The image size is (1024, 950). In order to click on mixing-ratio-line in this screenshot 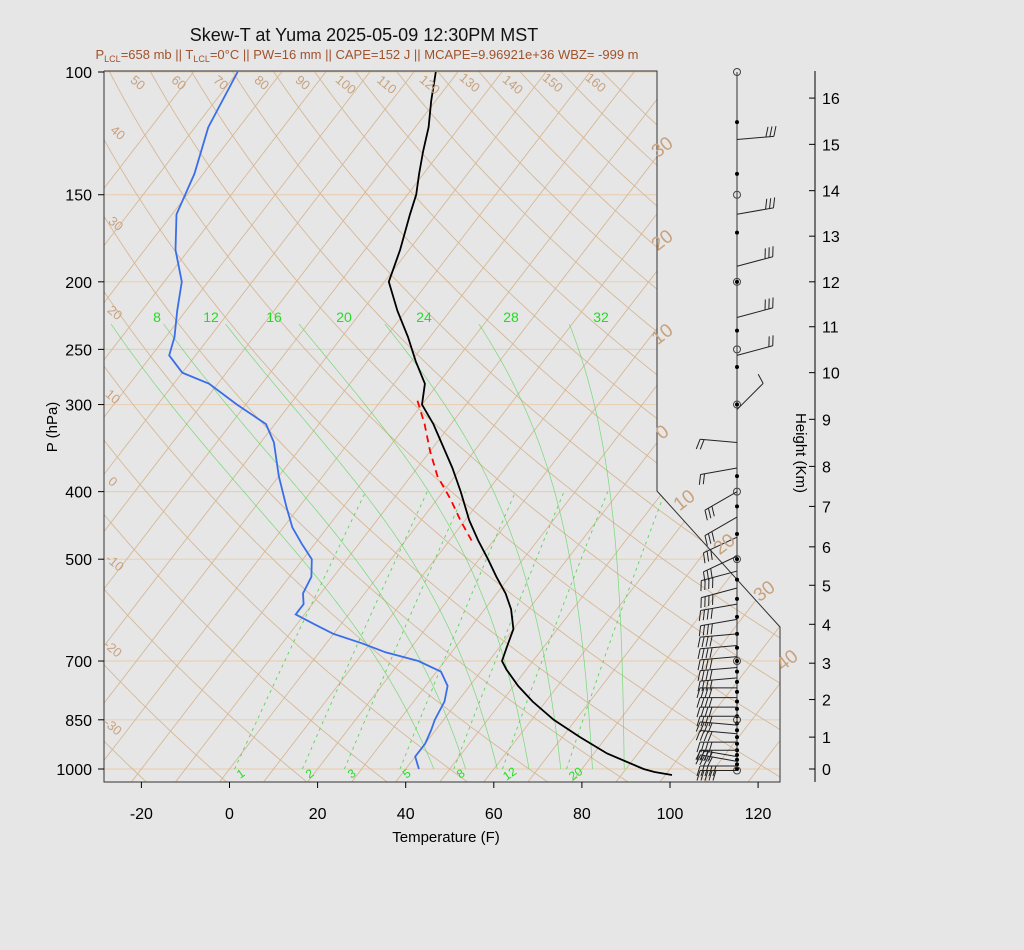, I will do `click(300, 630)`.